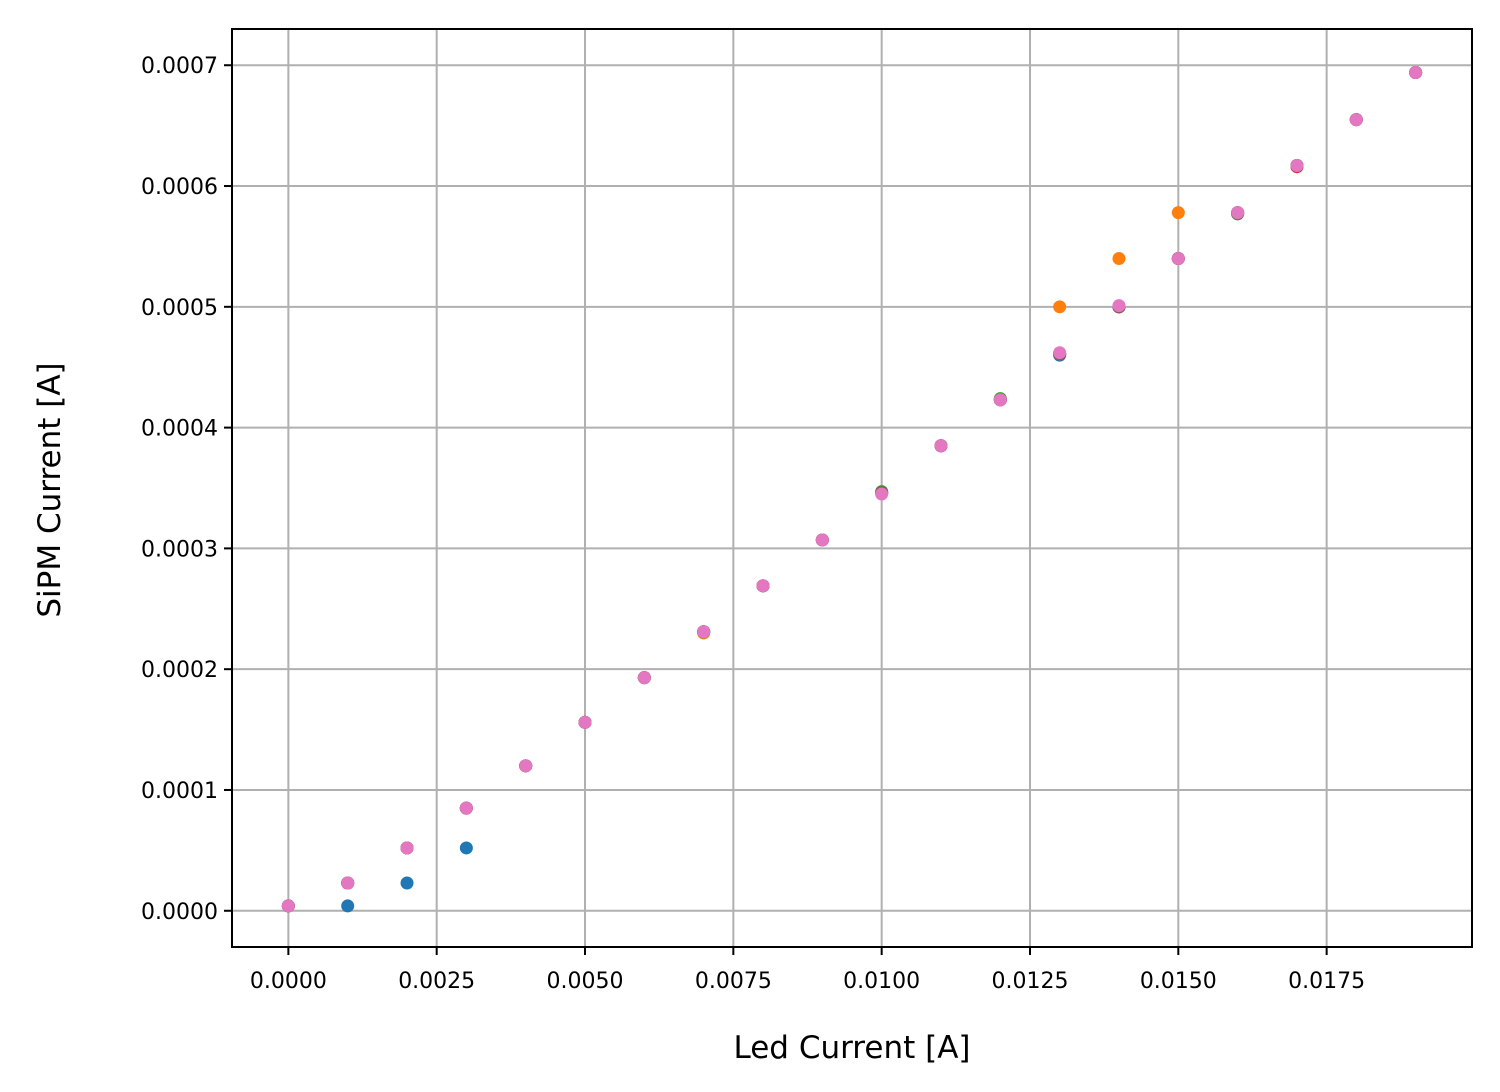 This screenshot has height=1092, width=1500. Describe the element at coordinates (436, 981) in the screenshot. I see `x-tick-label: 0.0025` at that location.